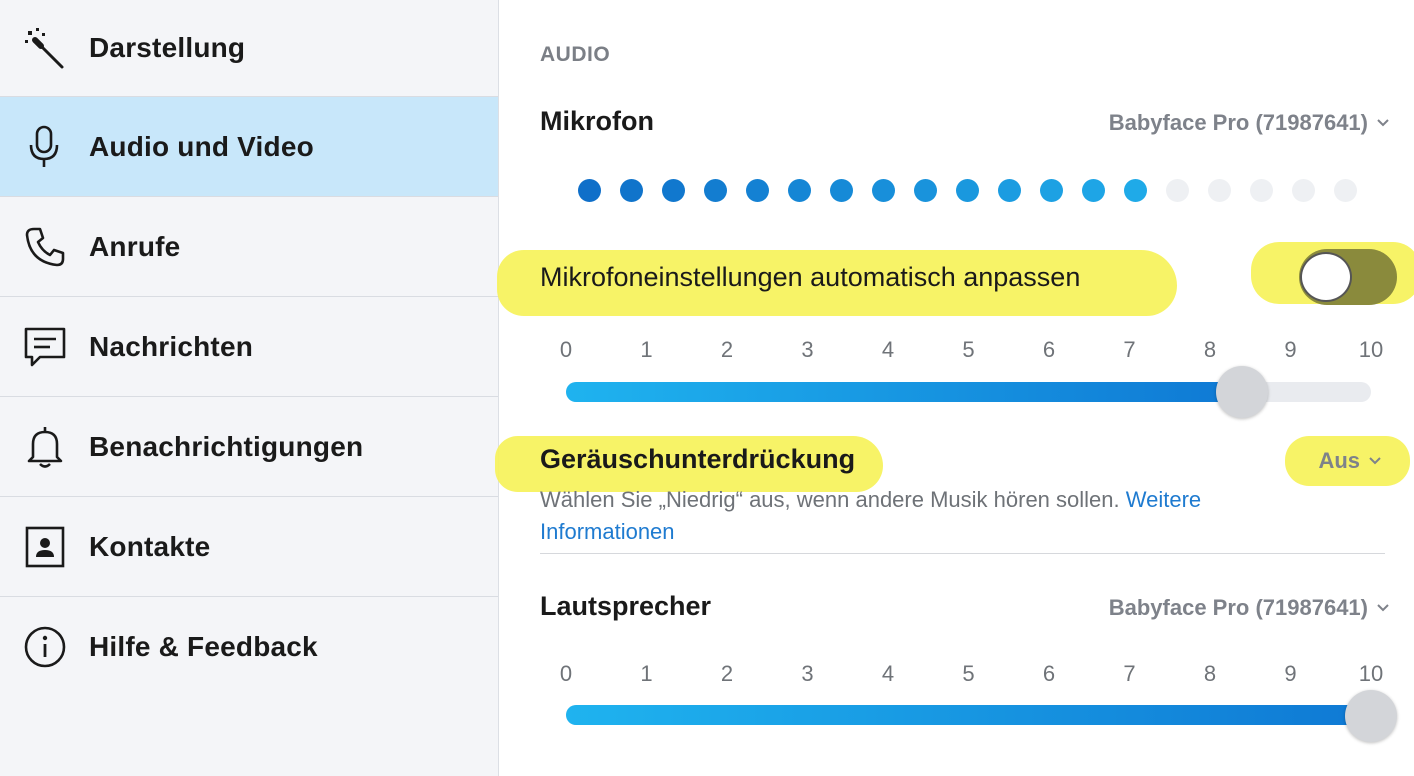  What do you see at coordinates (45, 647) in the screenshot?
I see `info-icon` at bounding box center [45, 647].